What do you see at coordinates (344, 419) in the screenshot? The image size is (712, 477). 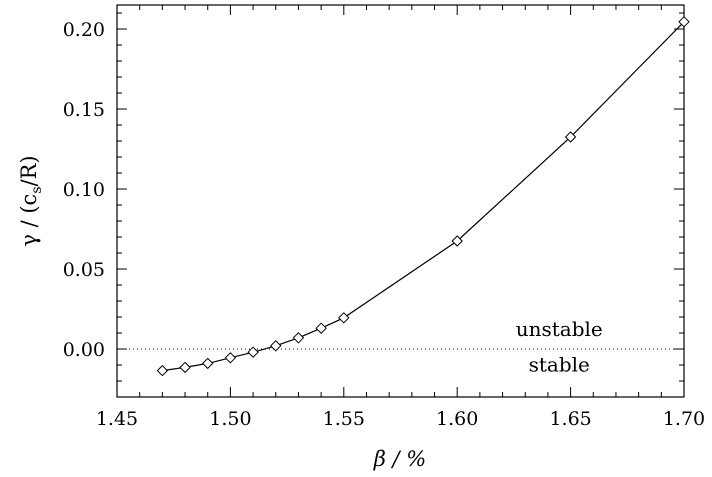 I see `x-tick-label: 1.55` at bounding box center [344, 419].